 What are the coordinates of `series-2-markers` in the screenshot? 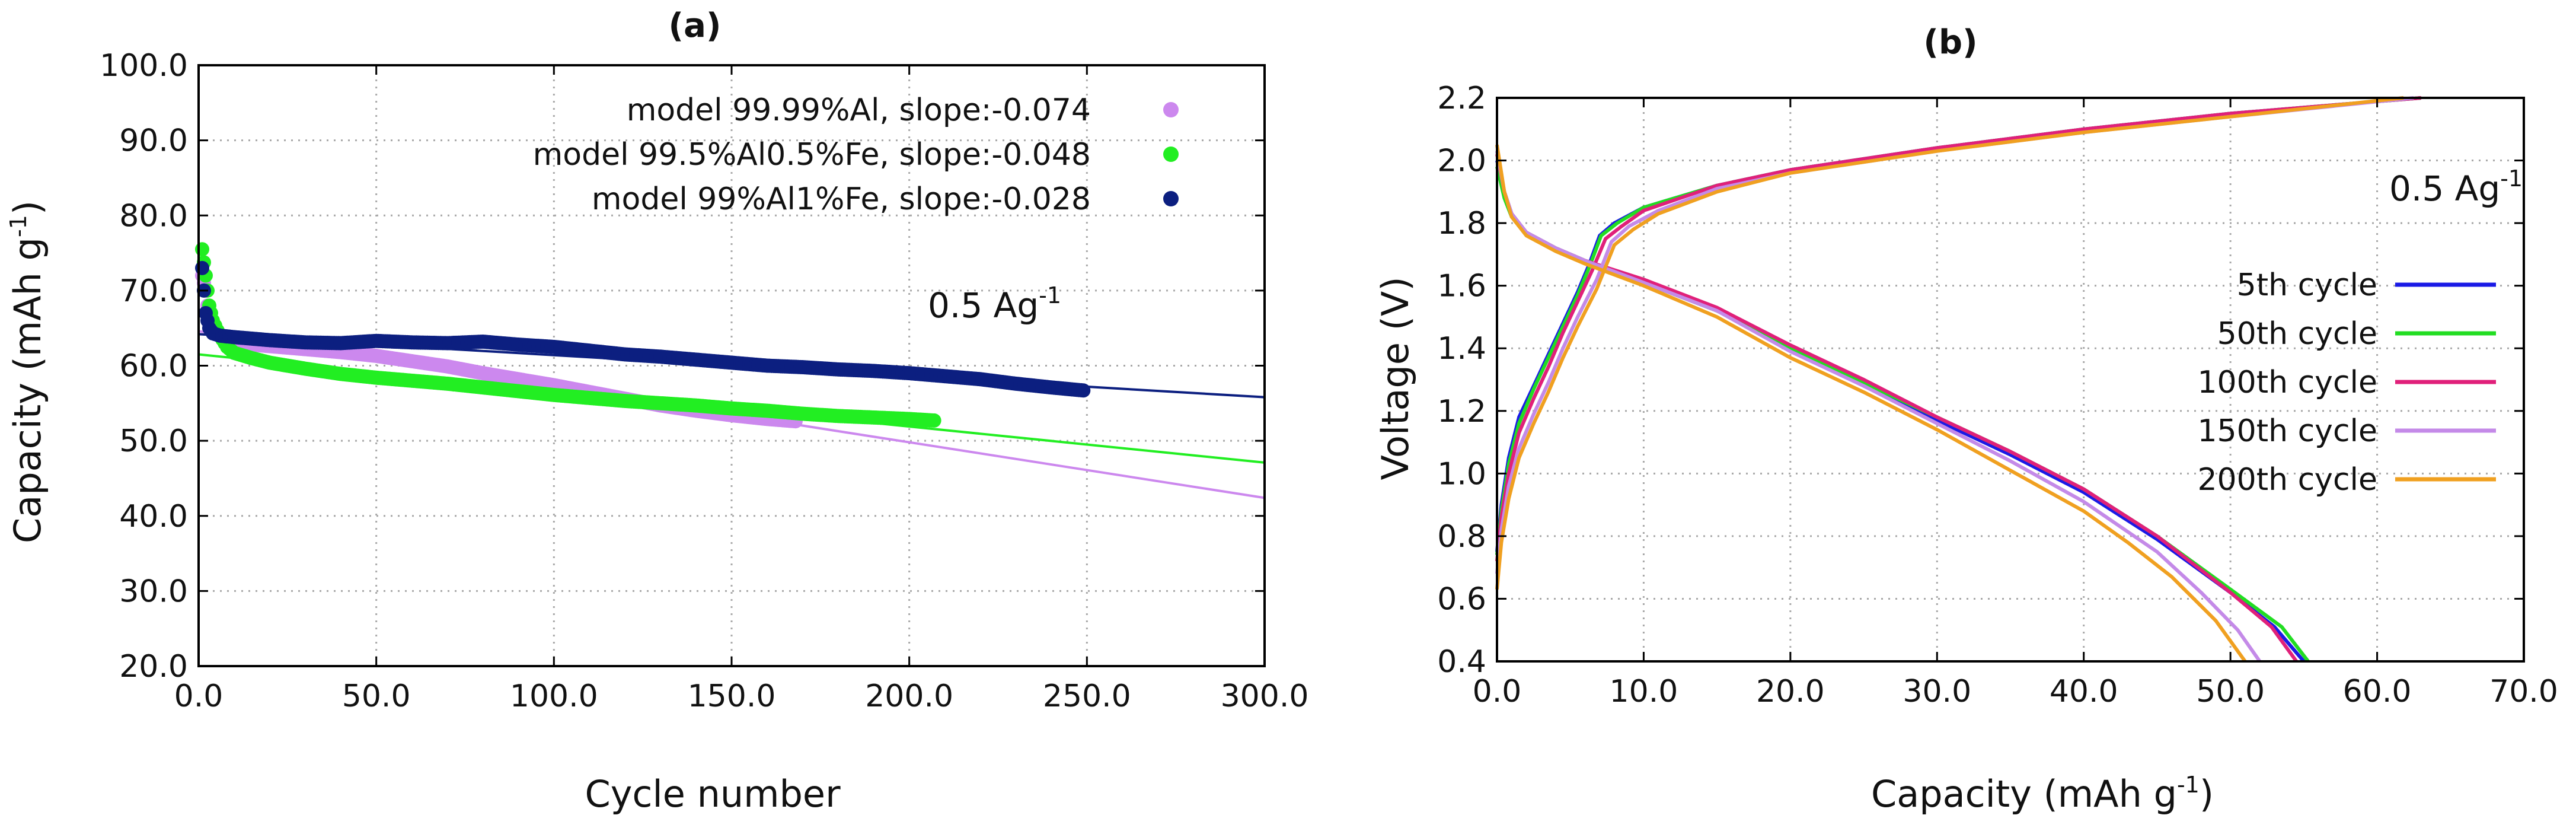 It's located at (567, 335).